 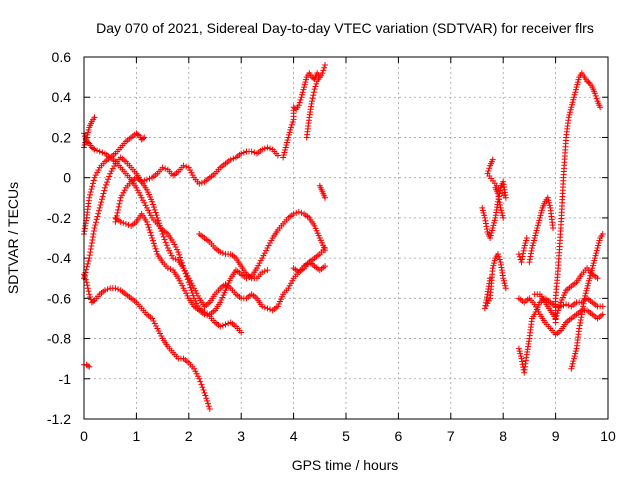 What do you see at coordinates (59, 419) in the screenshot?
I see `y-tick-label: -1.2` at bounding box center [59, 419].